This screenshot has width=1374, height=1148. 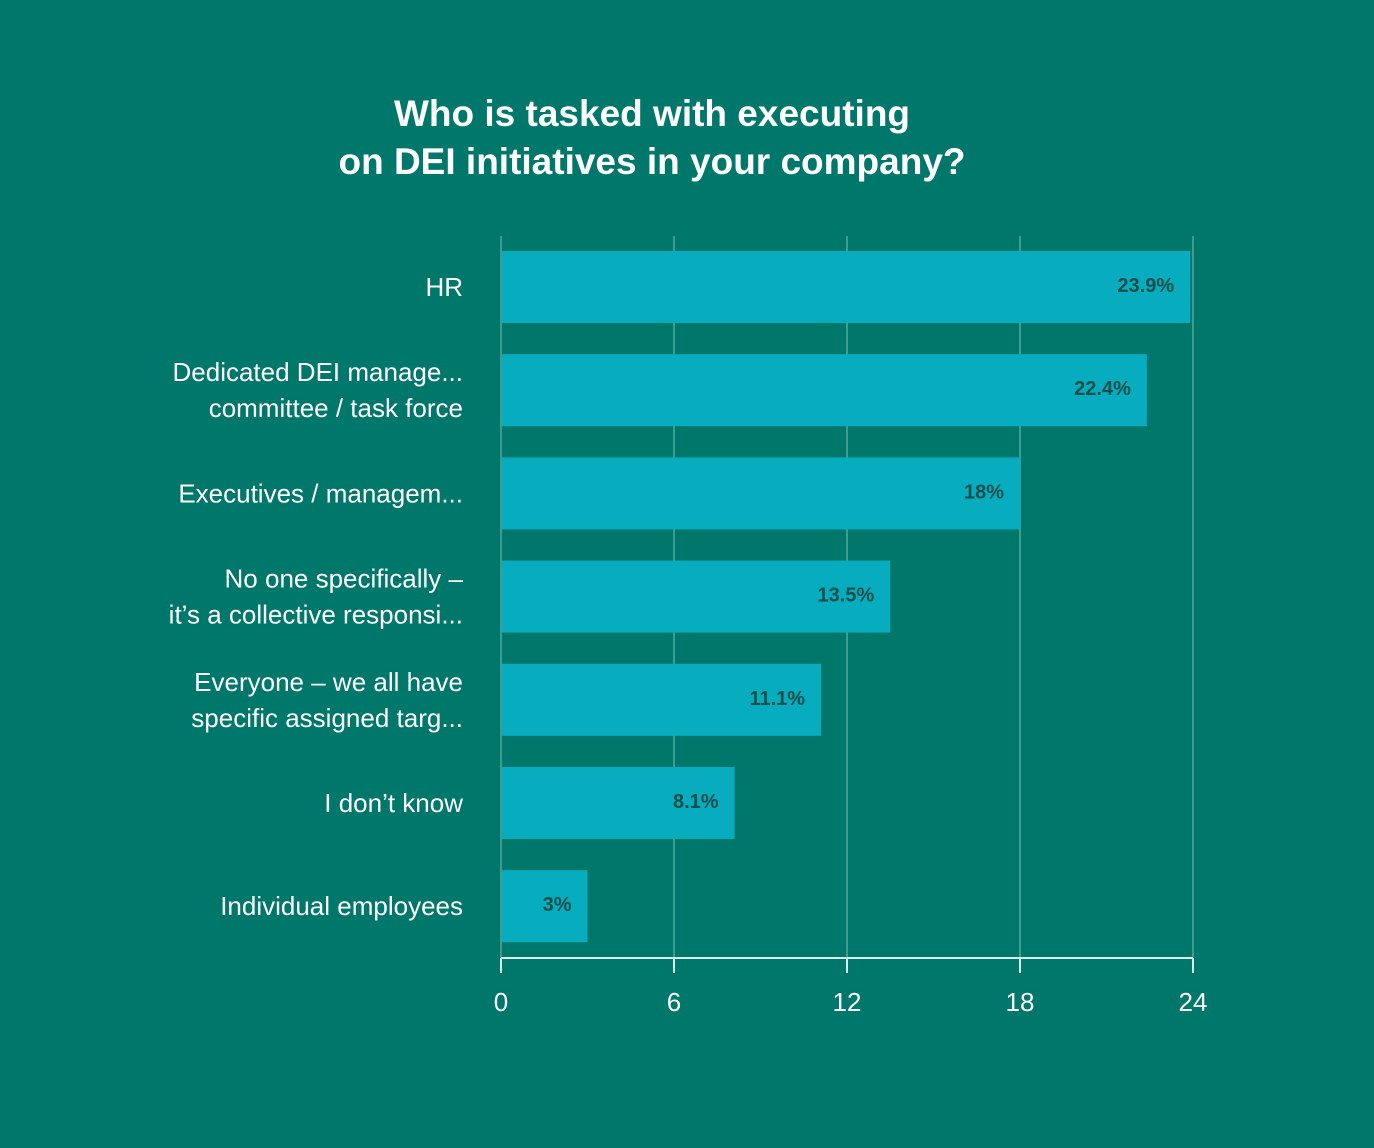 What do you see at coordinates (777, 699) in the screenshot?
I see `bar-value-label: 11.1%` at bounding box center [777, 699].